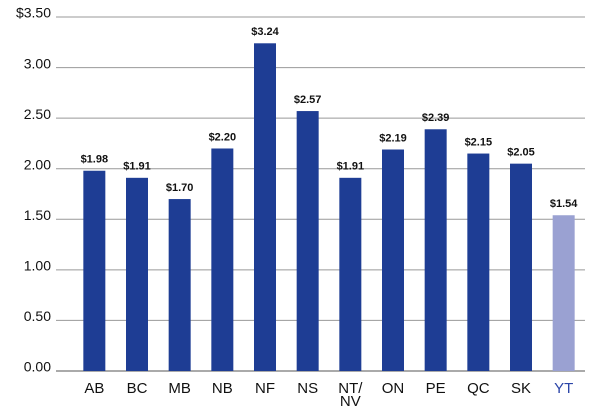  I want to click on x-tick-label: NS, so click(307, 388).